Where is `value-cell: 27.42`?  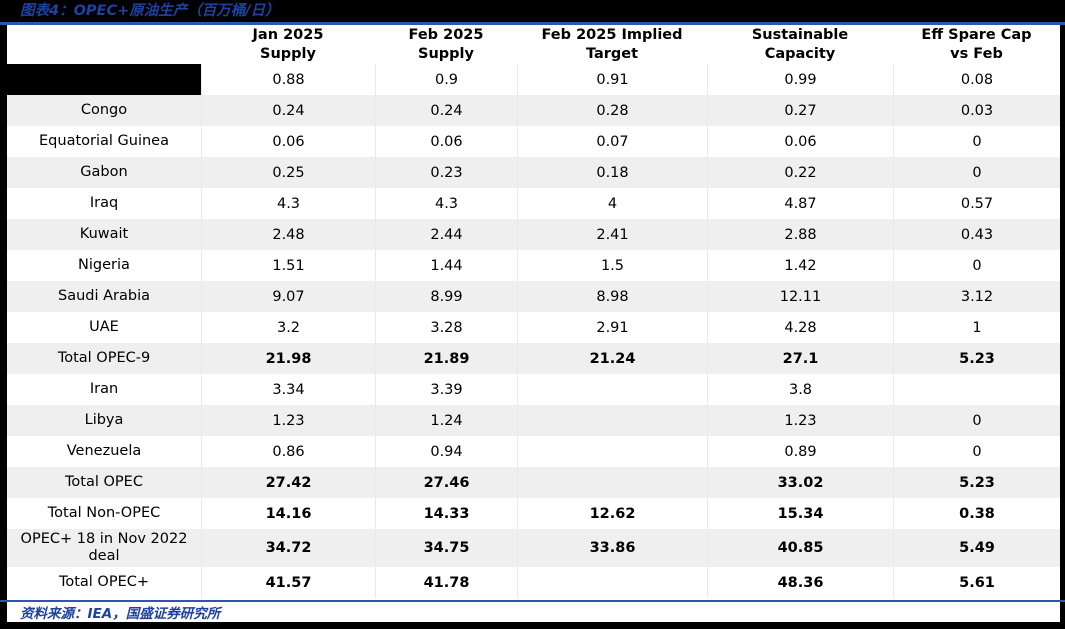
value-cell: 27.42 is located at coordinates (288, 482).